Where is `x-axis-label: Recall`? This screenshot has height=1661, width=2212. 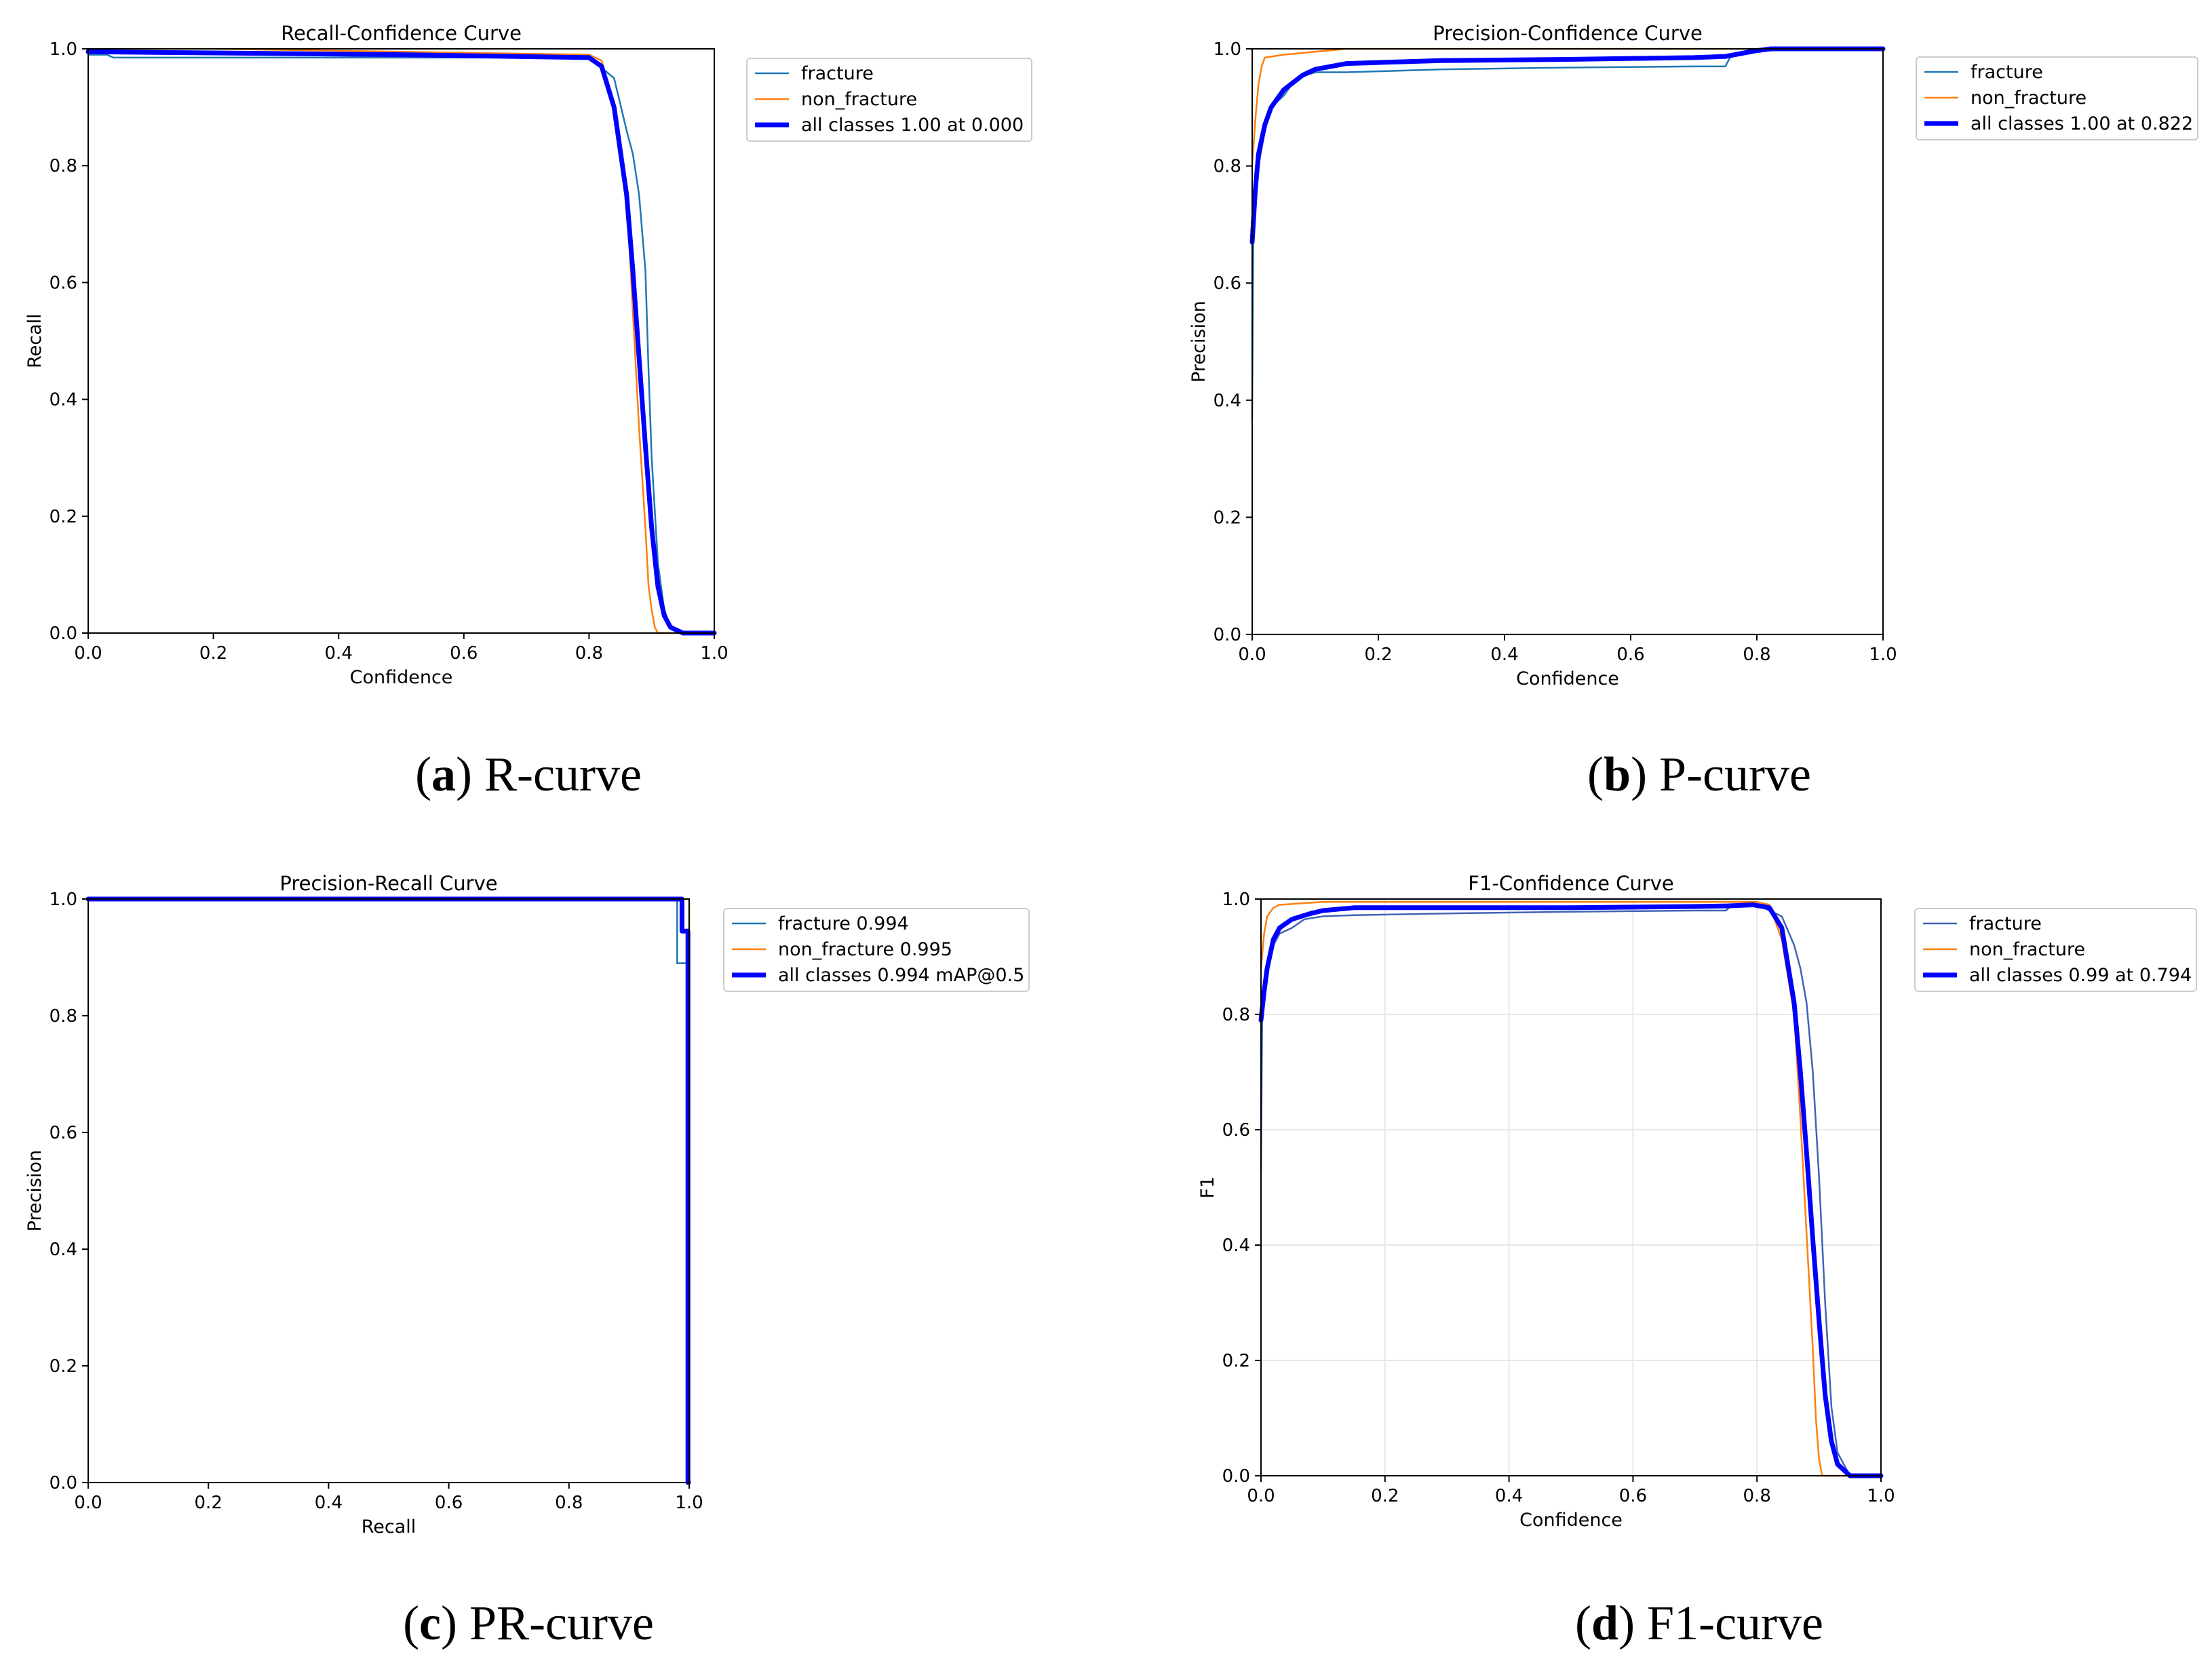
x-axis-label: Recall is located at coordinates (389, 1527).